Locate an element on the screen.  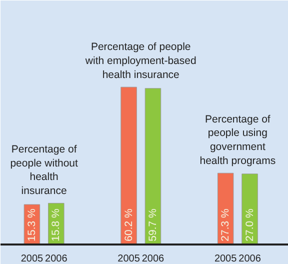
data-label: 15.3 % is located at coordinates (32, 225).